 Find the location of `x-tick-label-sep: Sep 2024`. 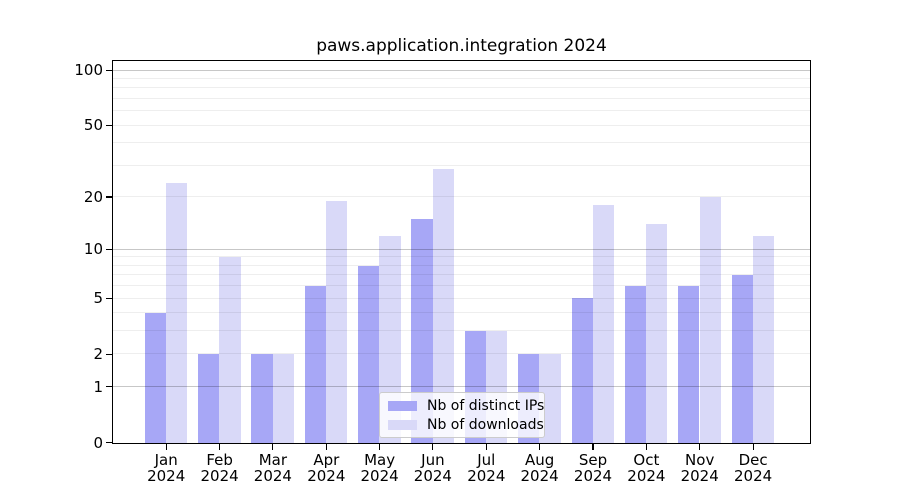

x-tick-label-sep: Sep 2024 is located at coordinates (593, 468).